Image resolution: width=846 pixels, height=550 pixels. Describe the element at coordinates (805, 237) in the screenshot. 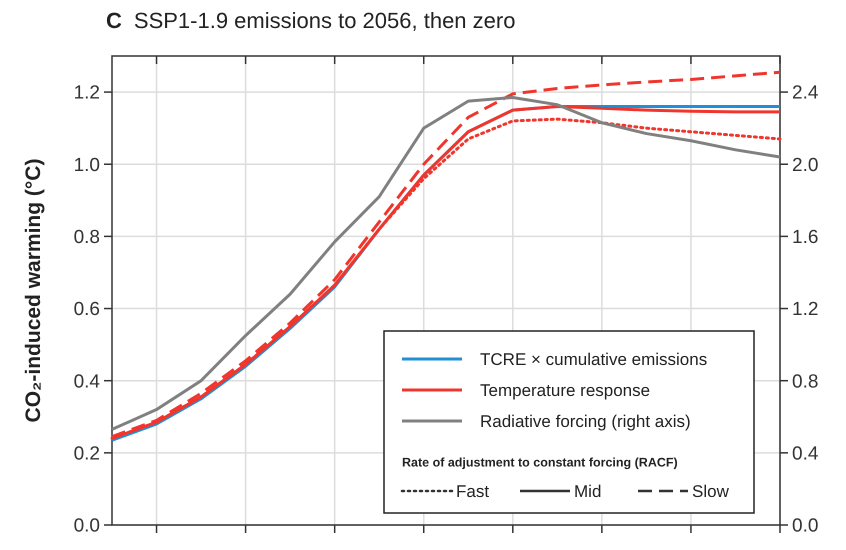

I see `y2-tick-label: 1.6` at that location.